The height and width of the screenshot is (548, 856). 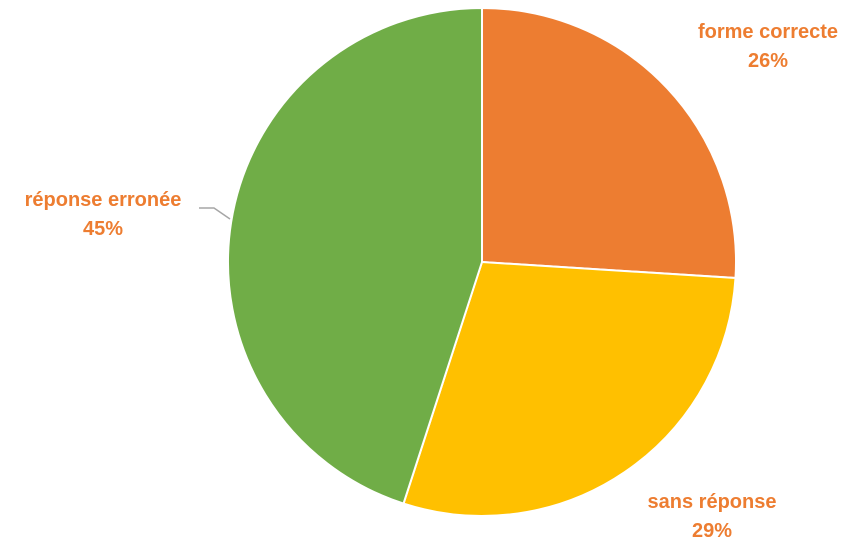 I want to click on leader-line, so click(x=215, y=213).